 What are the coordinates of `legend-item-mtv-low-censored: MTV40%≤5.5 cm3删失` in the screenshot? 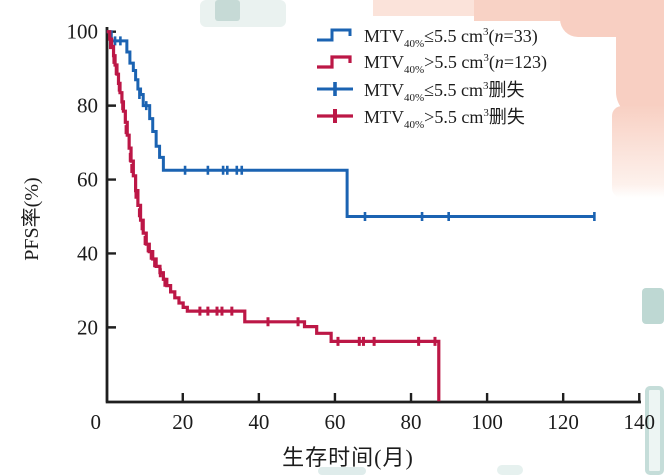 It's located at (481, 90).